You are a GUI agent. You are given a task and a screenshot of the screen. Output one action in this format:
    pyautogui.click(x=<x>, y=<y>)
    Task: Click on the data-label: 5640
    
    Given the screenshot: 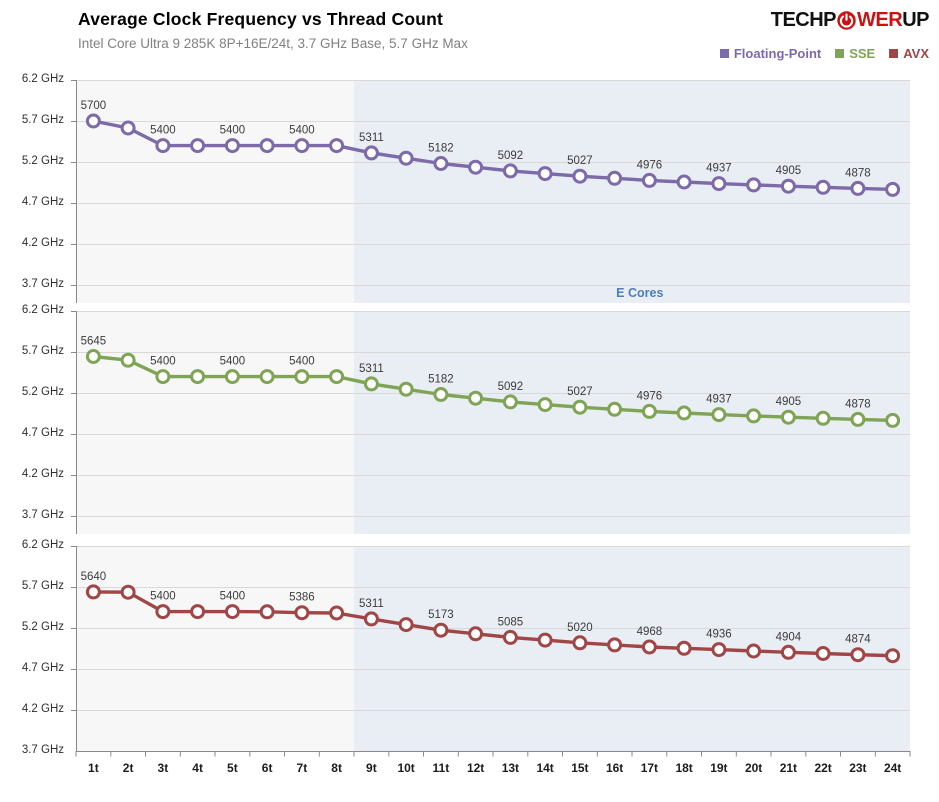 What is the action you would take?
    pyautogui.click(x=94, y=577)
    